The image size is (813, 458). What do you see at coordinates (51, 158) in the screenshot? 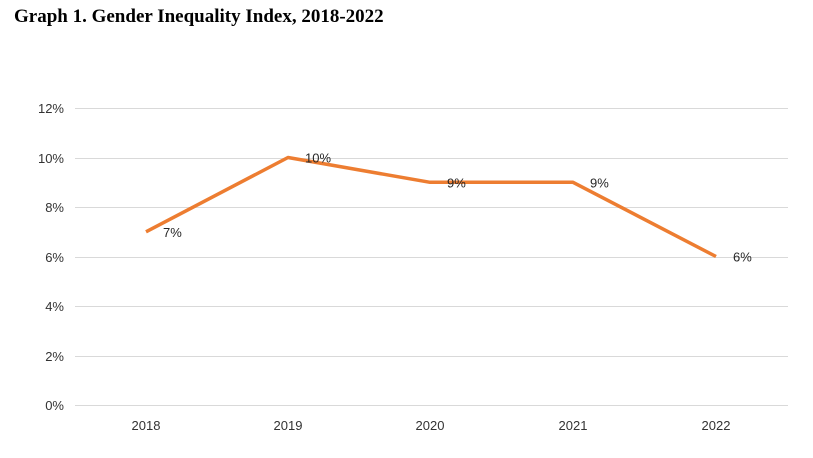
I see `y-tick-label: 10%` at bounding box center [51, 158].